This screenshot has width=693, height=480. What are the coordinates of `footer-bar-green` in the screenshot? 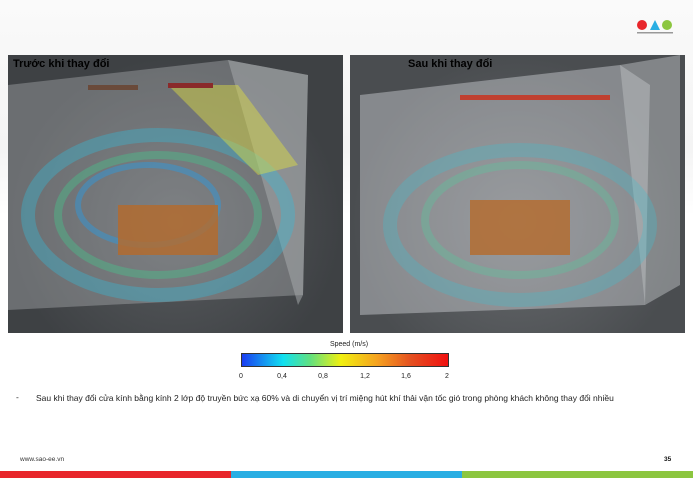 It's located at (577, 474).